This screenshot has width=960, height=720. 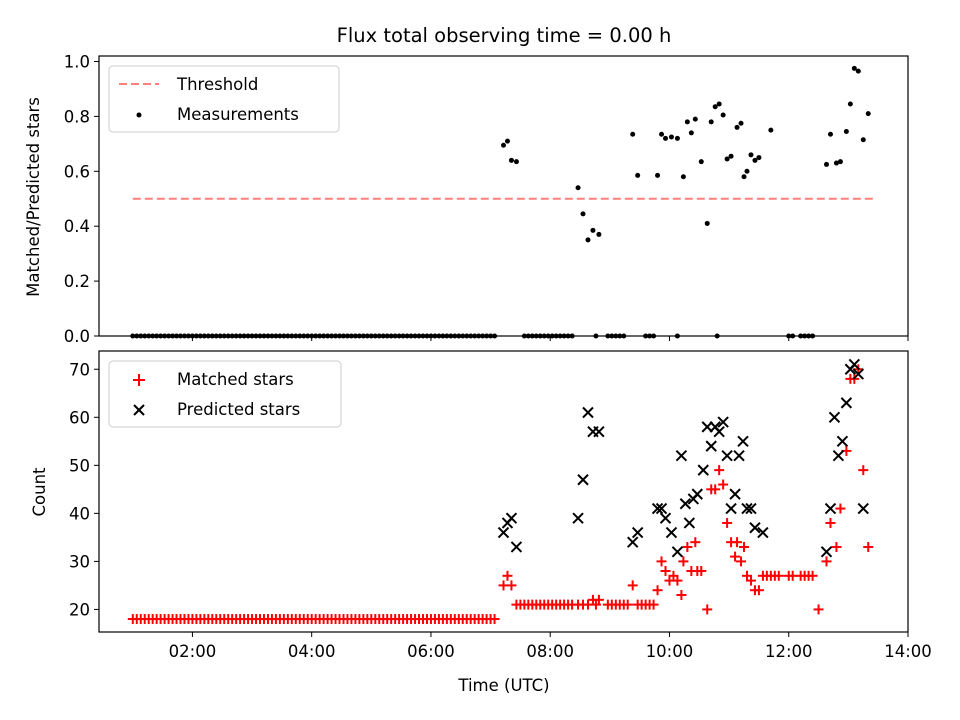 What do you see at coordinates (33, 197) in the screenshot?
I see `top-y-axis-label: Matched/Predicted stars` at bounding box center [33, 197].